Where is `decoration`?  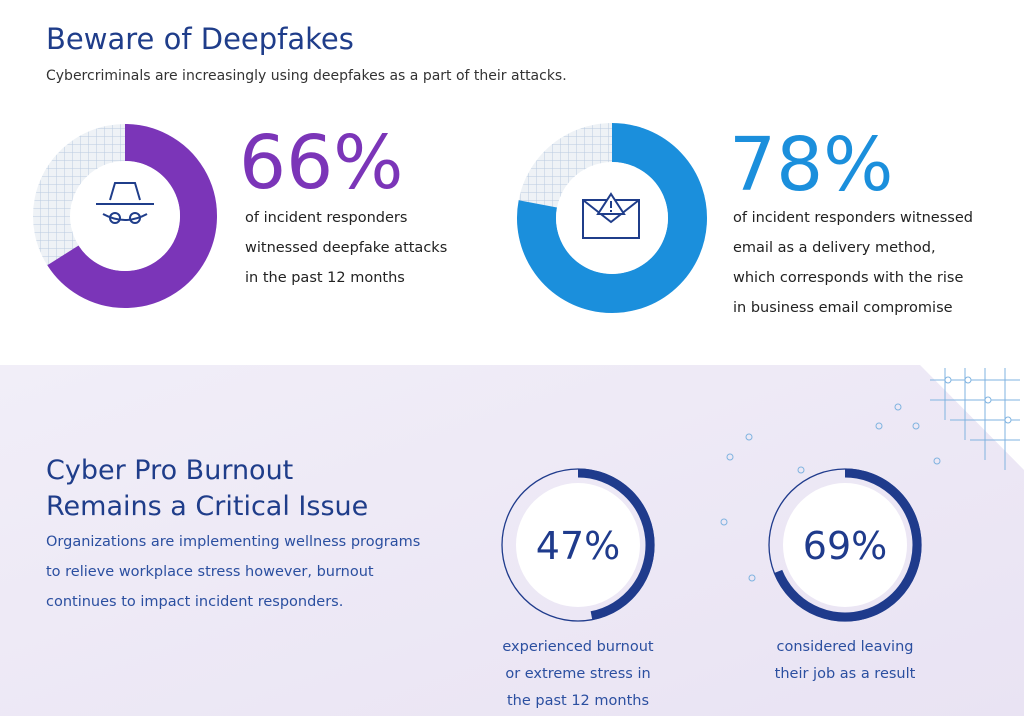 decoration is located at coordinates (872, 473).